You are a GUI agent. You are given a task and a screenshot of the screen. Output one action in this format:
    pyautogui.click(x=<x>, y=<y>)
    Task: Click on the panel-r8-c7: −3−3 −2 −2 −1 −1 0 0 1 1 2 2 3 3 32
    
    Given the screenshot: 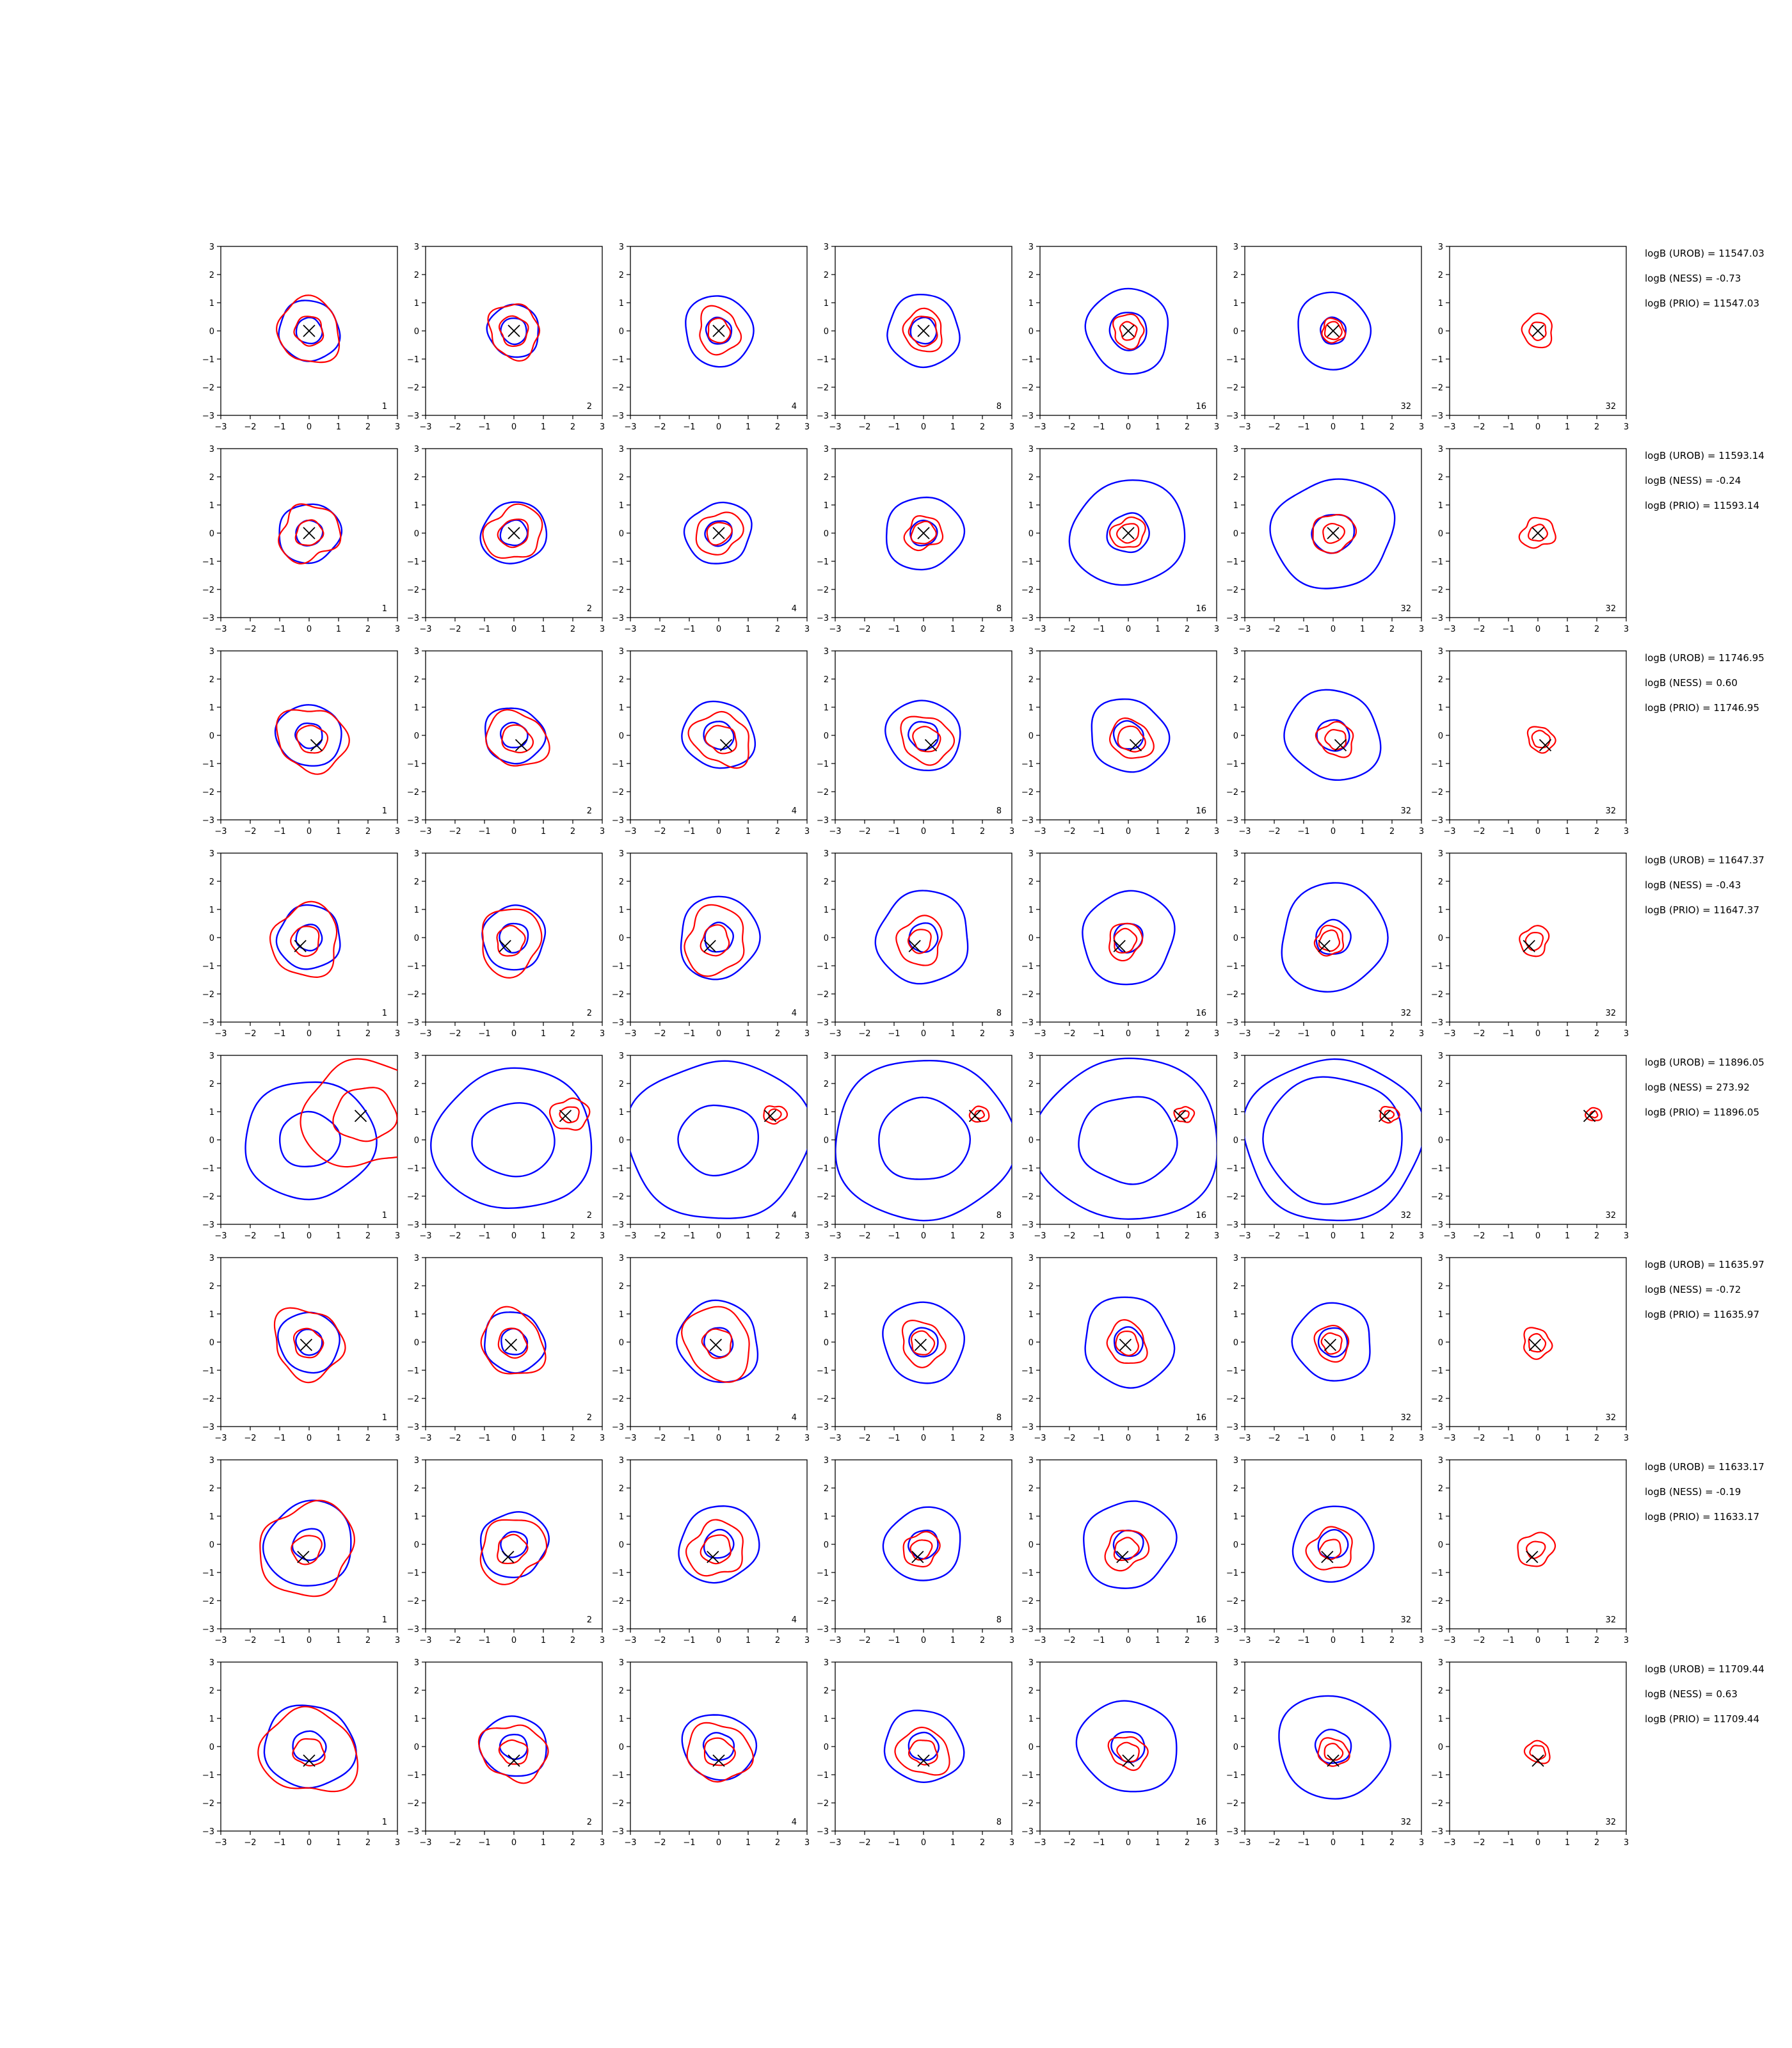 What is the action you would take?
    pyautogui.click(x=1530, y=1753)
    